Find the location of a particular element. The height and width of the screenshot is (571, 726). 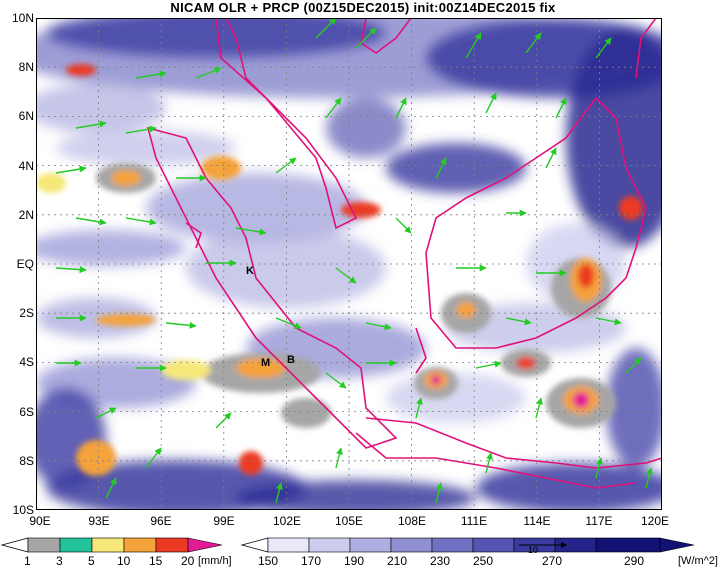

precip-tick-15: 15 is located at coordinates (156, 561).